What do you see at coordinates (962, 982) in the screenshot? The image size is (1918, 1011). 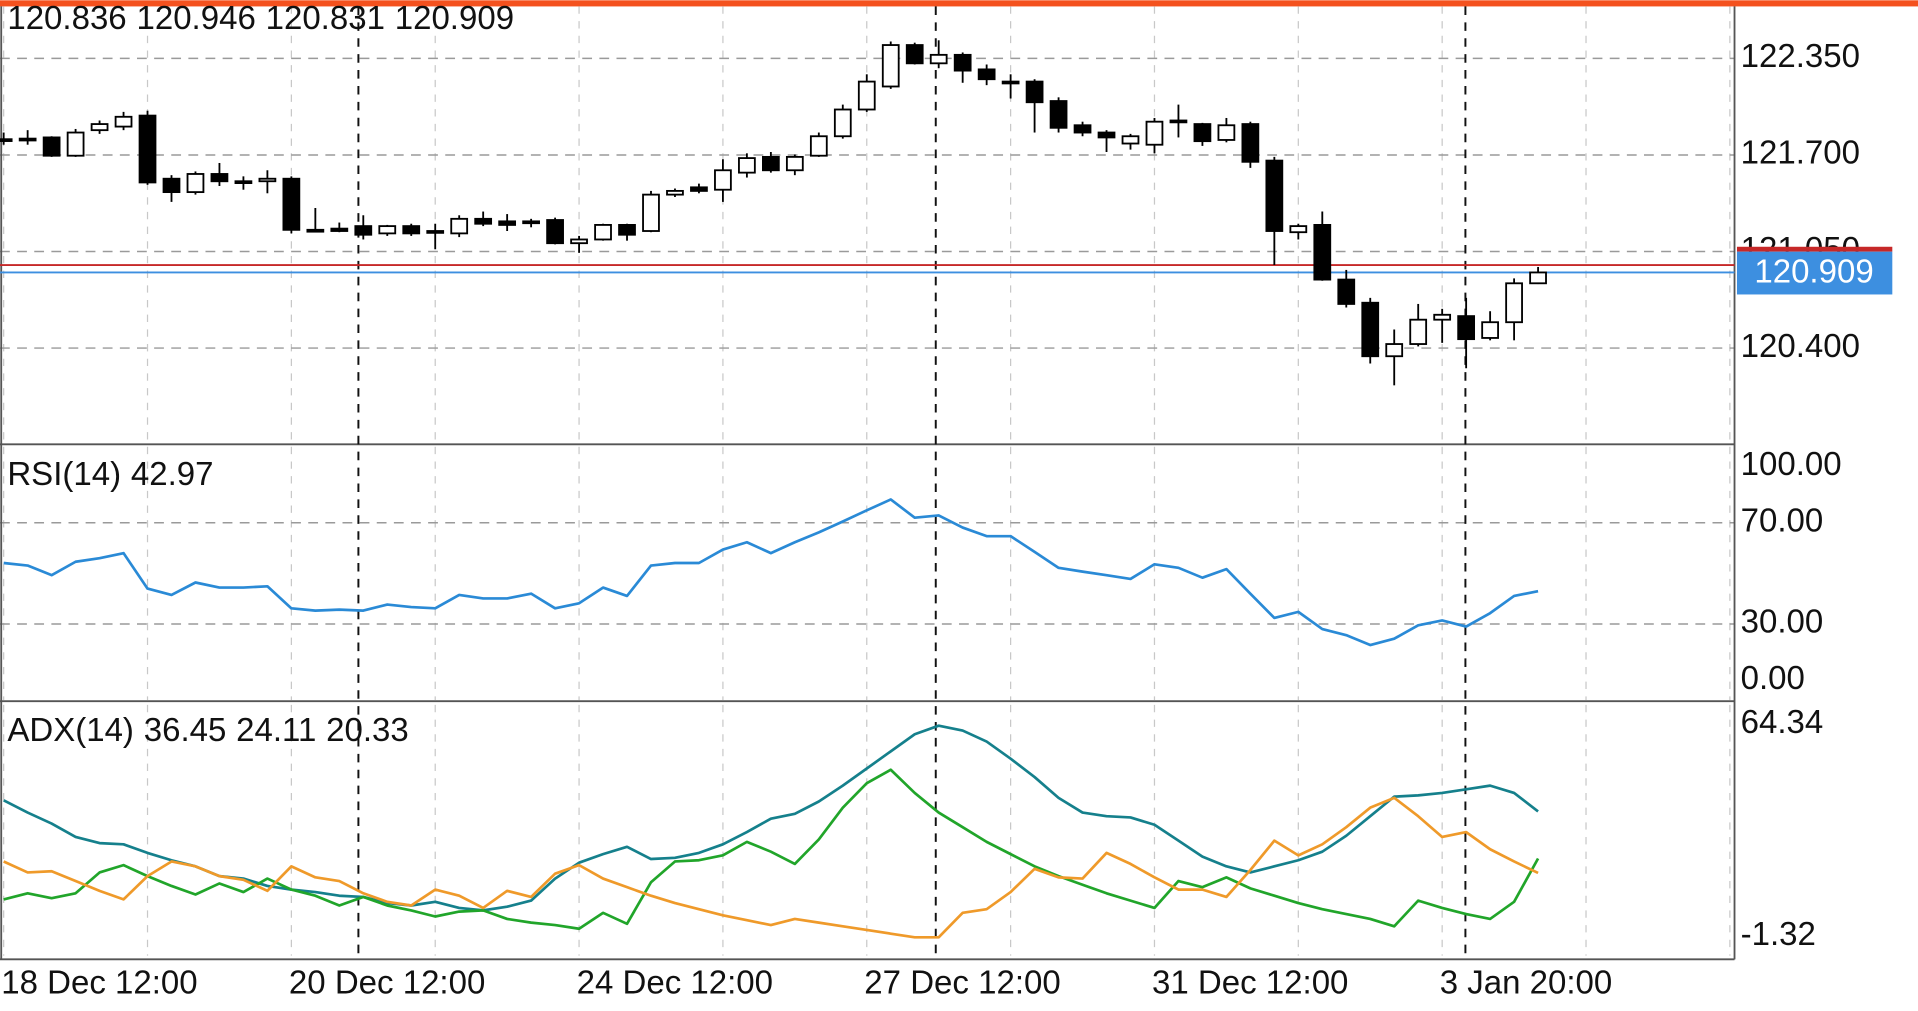 I see `x-tick-label: 27 Dec 12:00` at bounding box center [962, 982].